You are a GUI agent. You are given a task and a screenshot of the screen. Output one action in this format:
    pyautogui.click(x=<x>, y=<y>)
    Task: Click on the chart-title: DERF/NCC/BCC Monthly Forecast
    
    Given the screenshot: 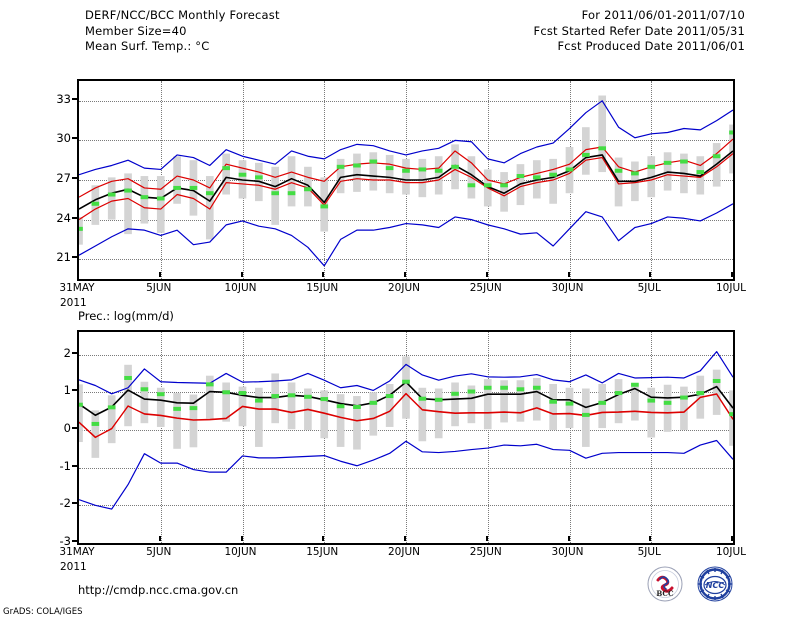 What is the action you would take?
    pyautogui.click(x=182, y=15)
    